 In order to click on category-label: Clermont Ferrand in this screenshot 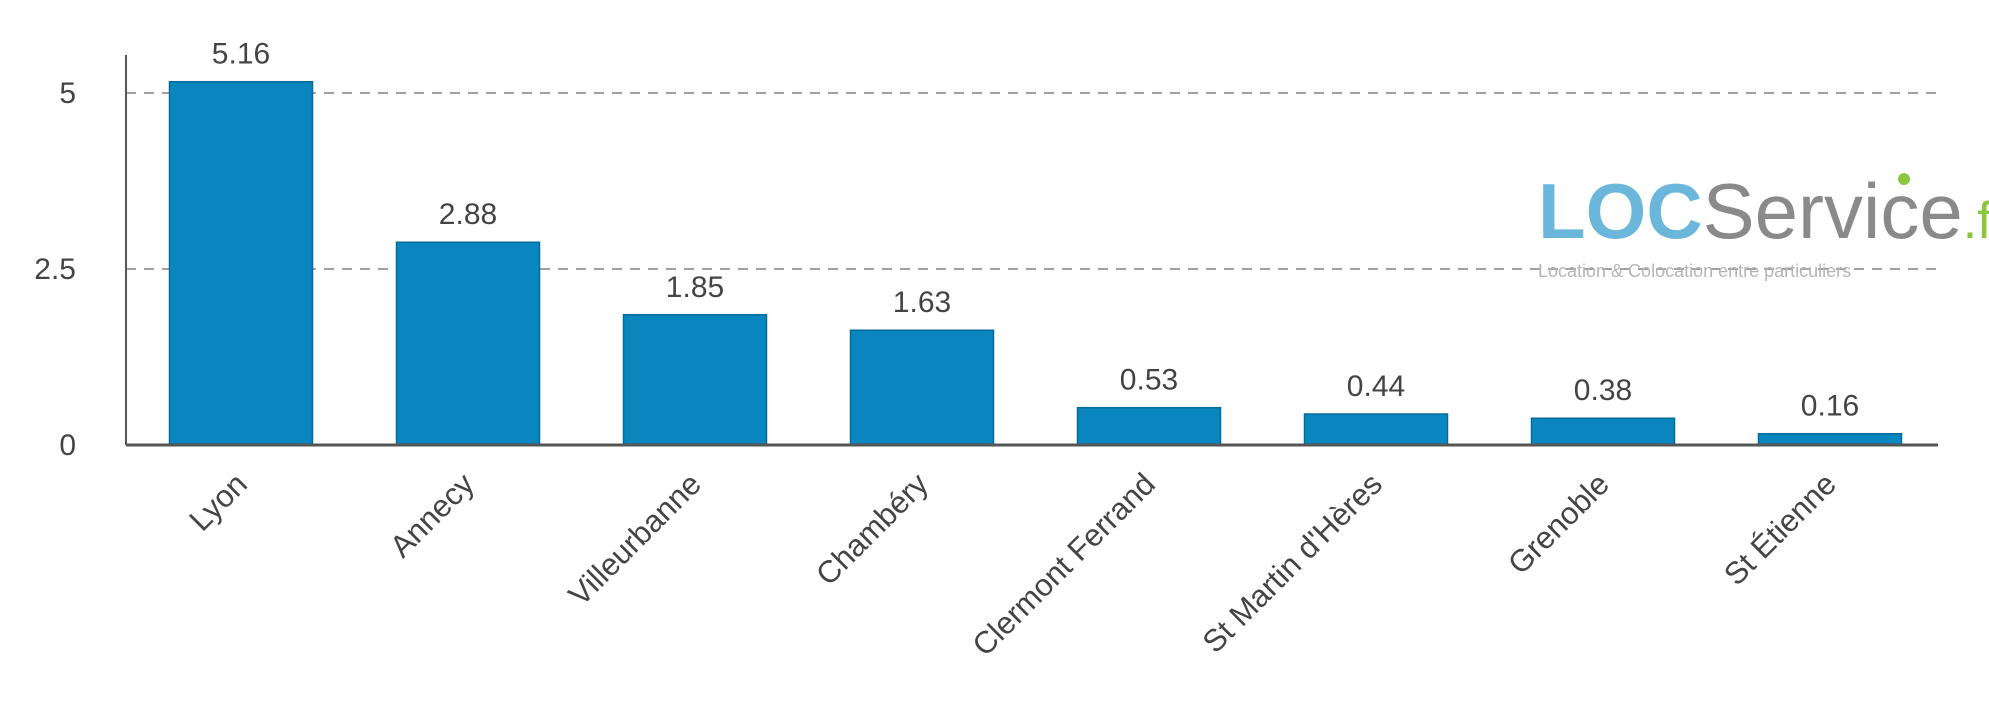, I will do `click(1063, 564)`.